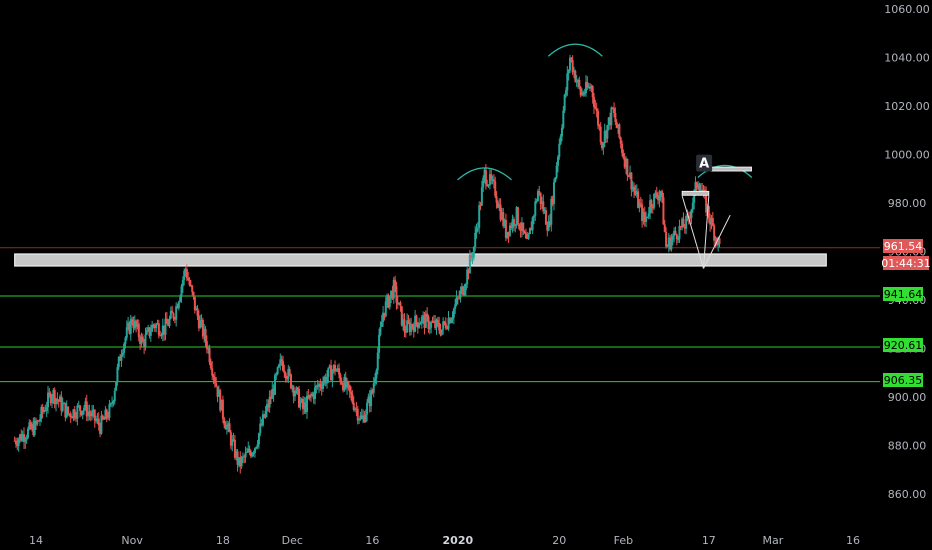 Image resolution: width=932 pixels, height=550 pixels. I want to click on y-tick-label: 860.00, so click(907, 494).